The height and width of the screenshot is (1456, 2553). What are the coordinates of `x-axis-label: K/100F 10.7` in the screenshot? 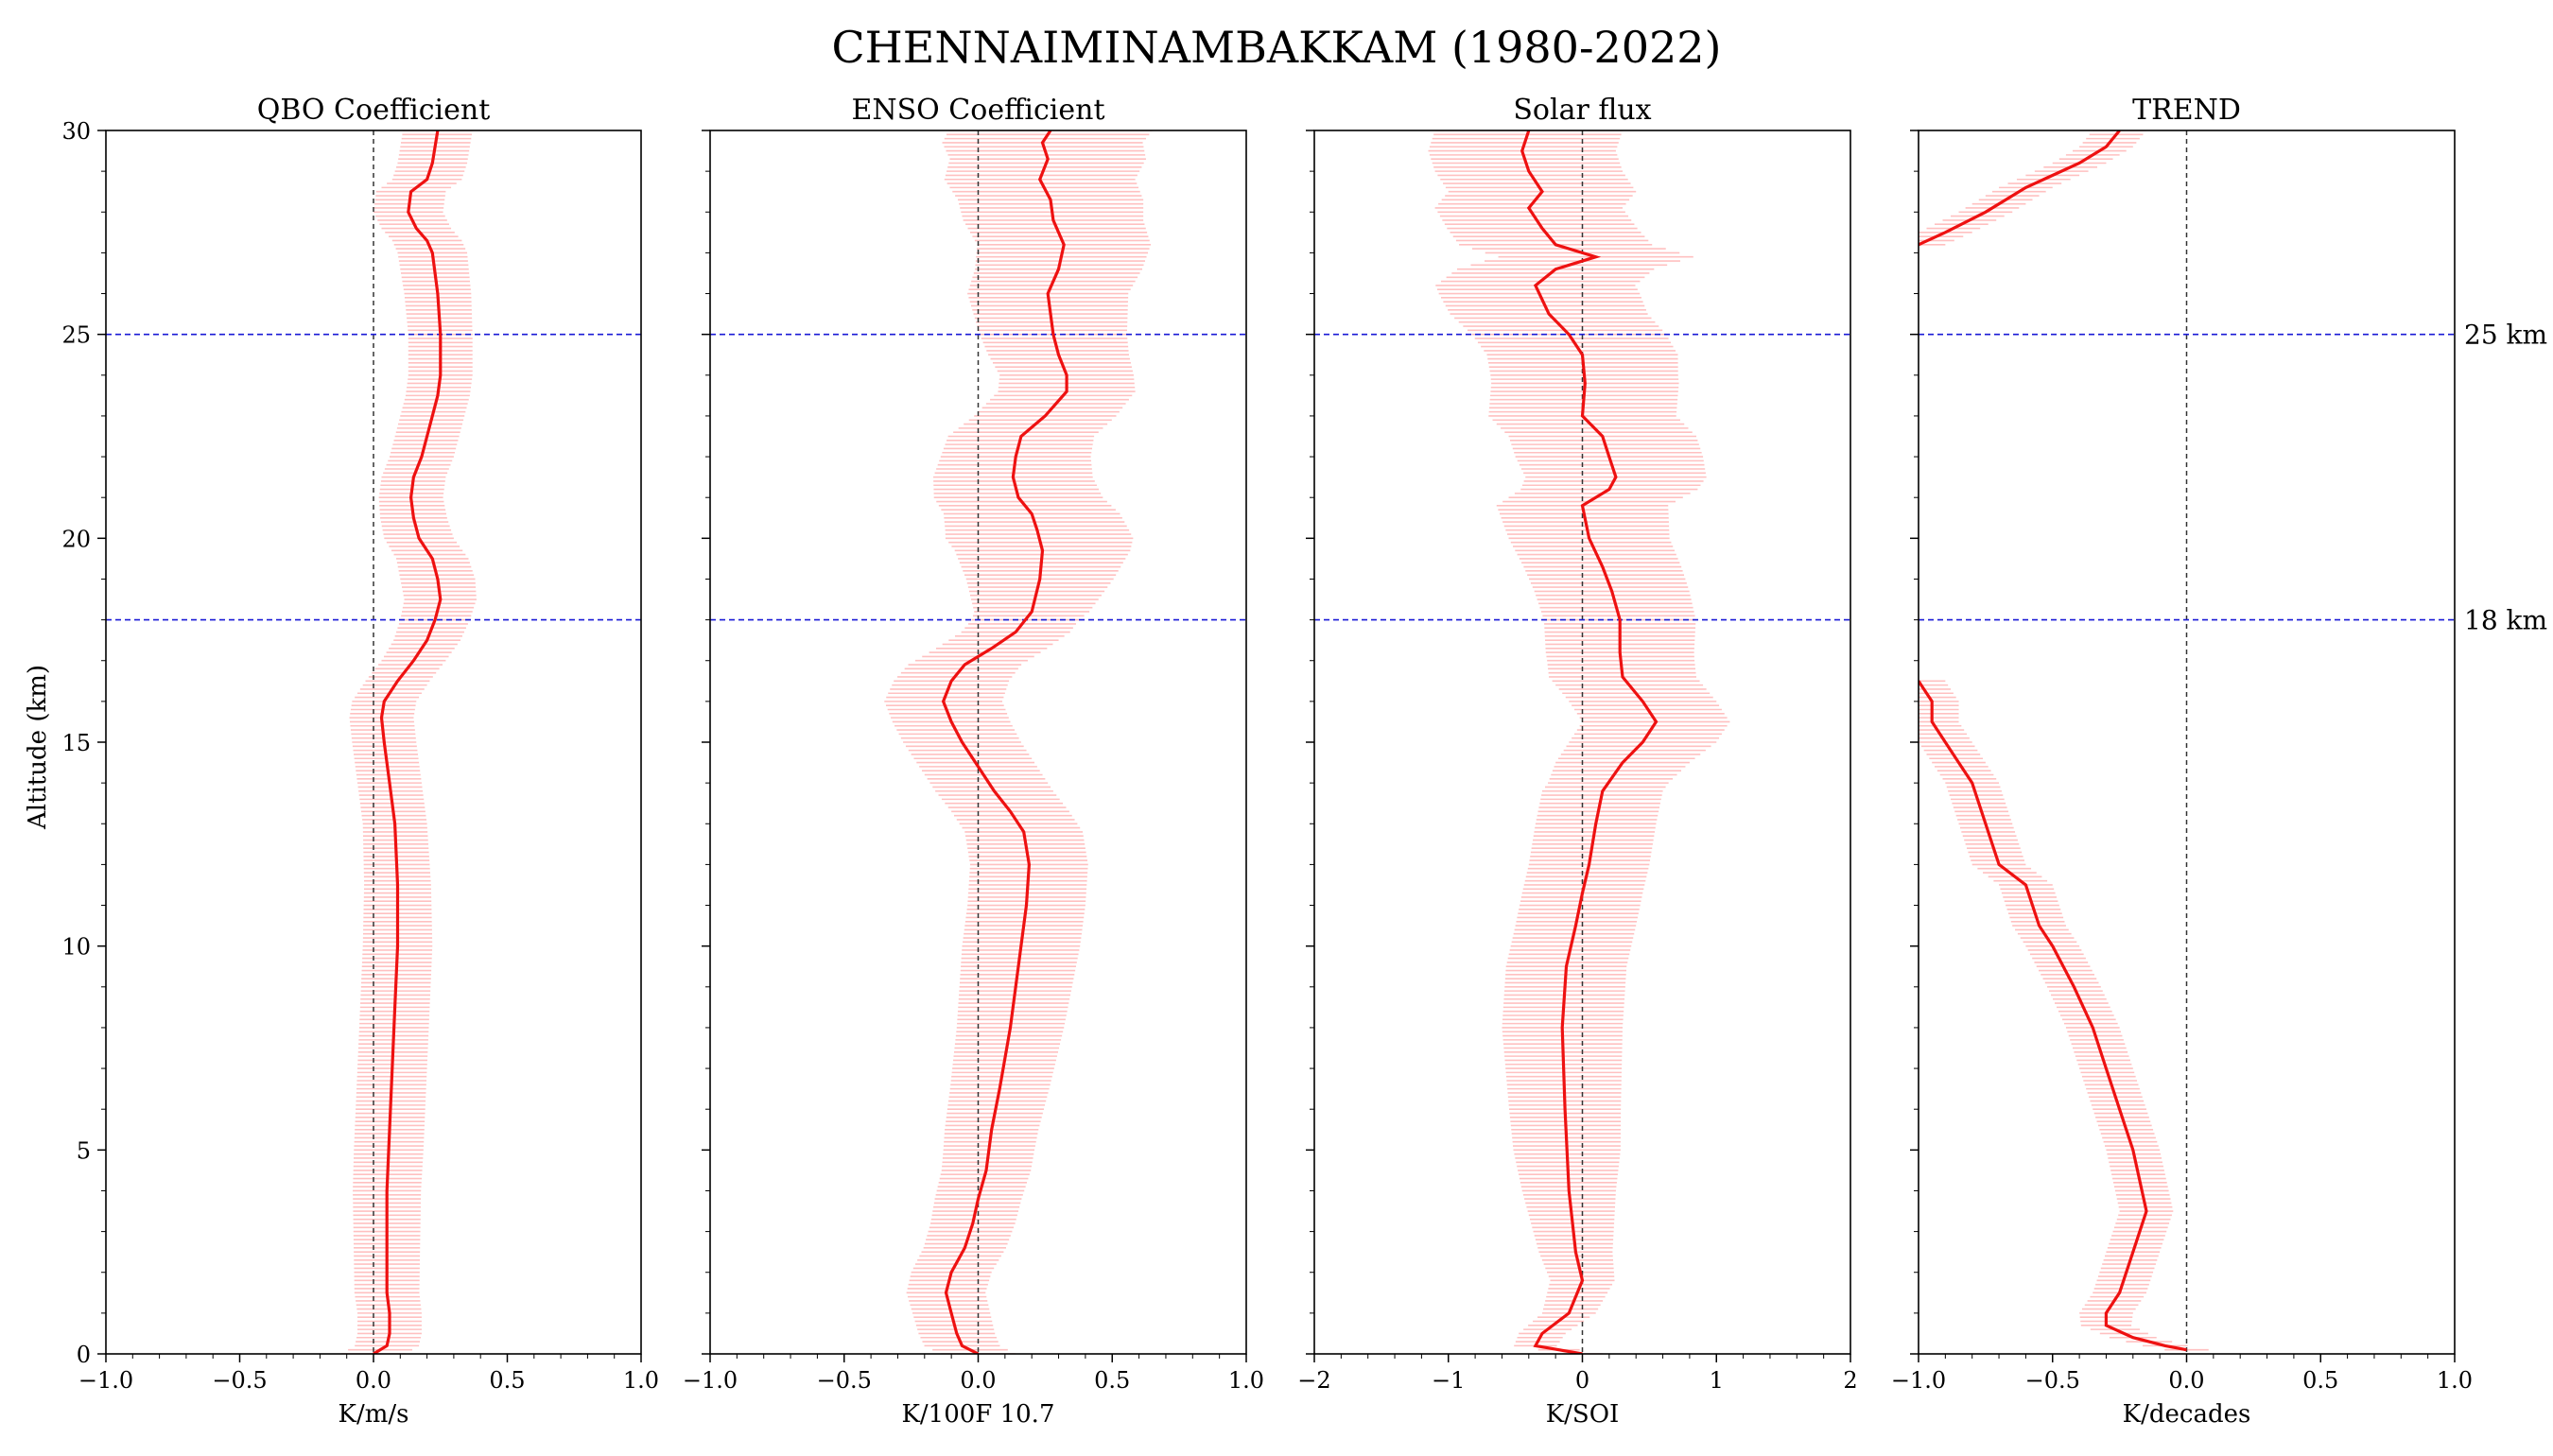 It's located at (978, 1414).